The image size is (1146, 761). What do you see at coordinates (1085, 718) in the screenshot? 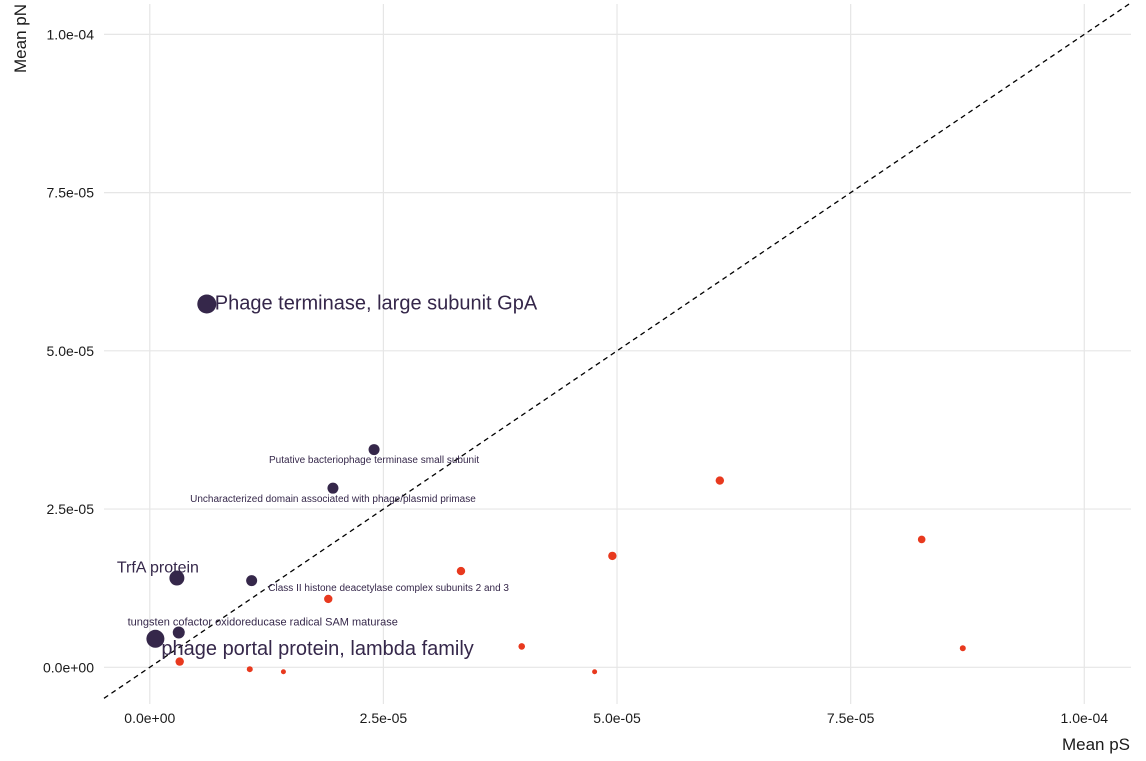
I see `x-tick-label: 1.0e-04` at bounding box center [1085, 718].